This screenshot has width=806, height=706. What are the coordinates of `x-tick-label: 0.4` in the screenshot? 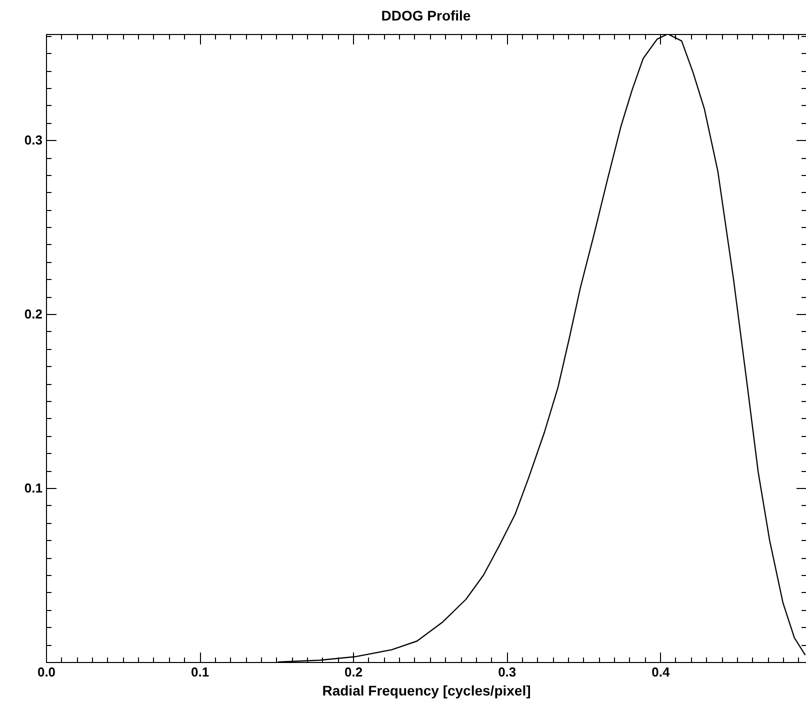 It's located at (661, 672).